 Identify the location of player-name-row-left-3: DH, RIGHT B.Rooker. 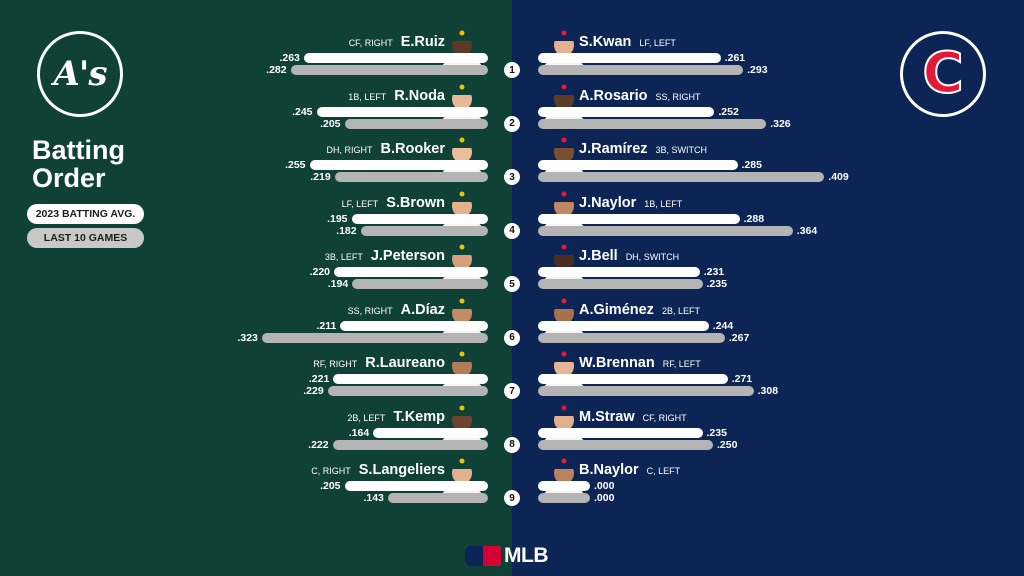
(386, 151).